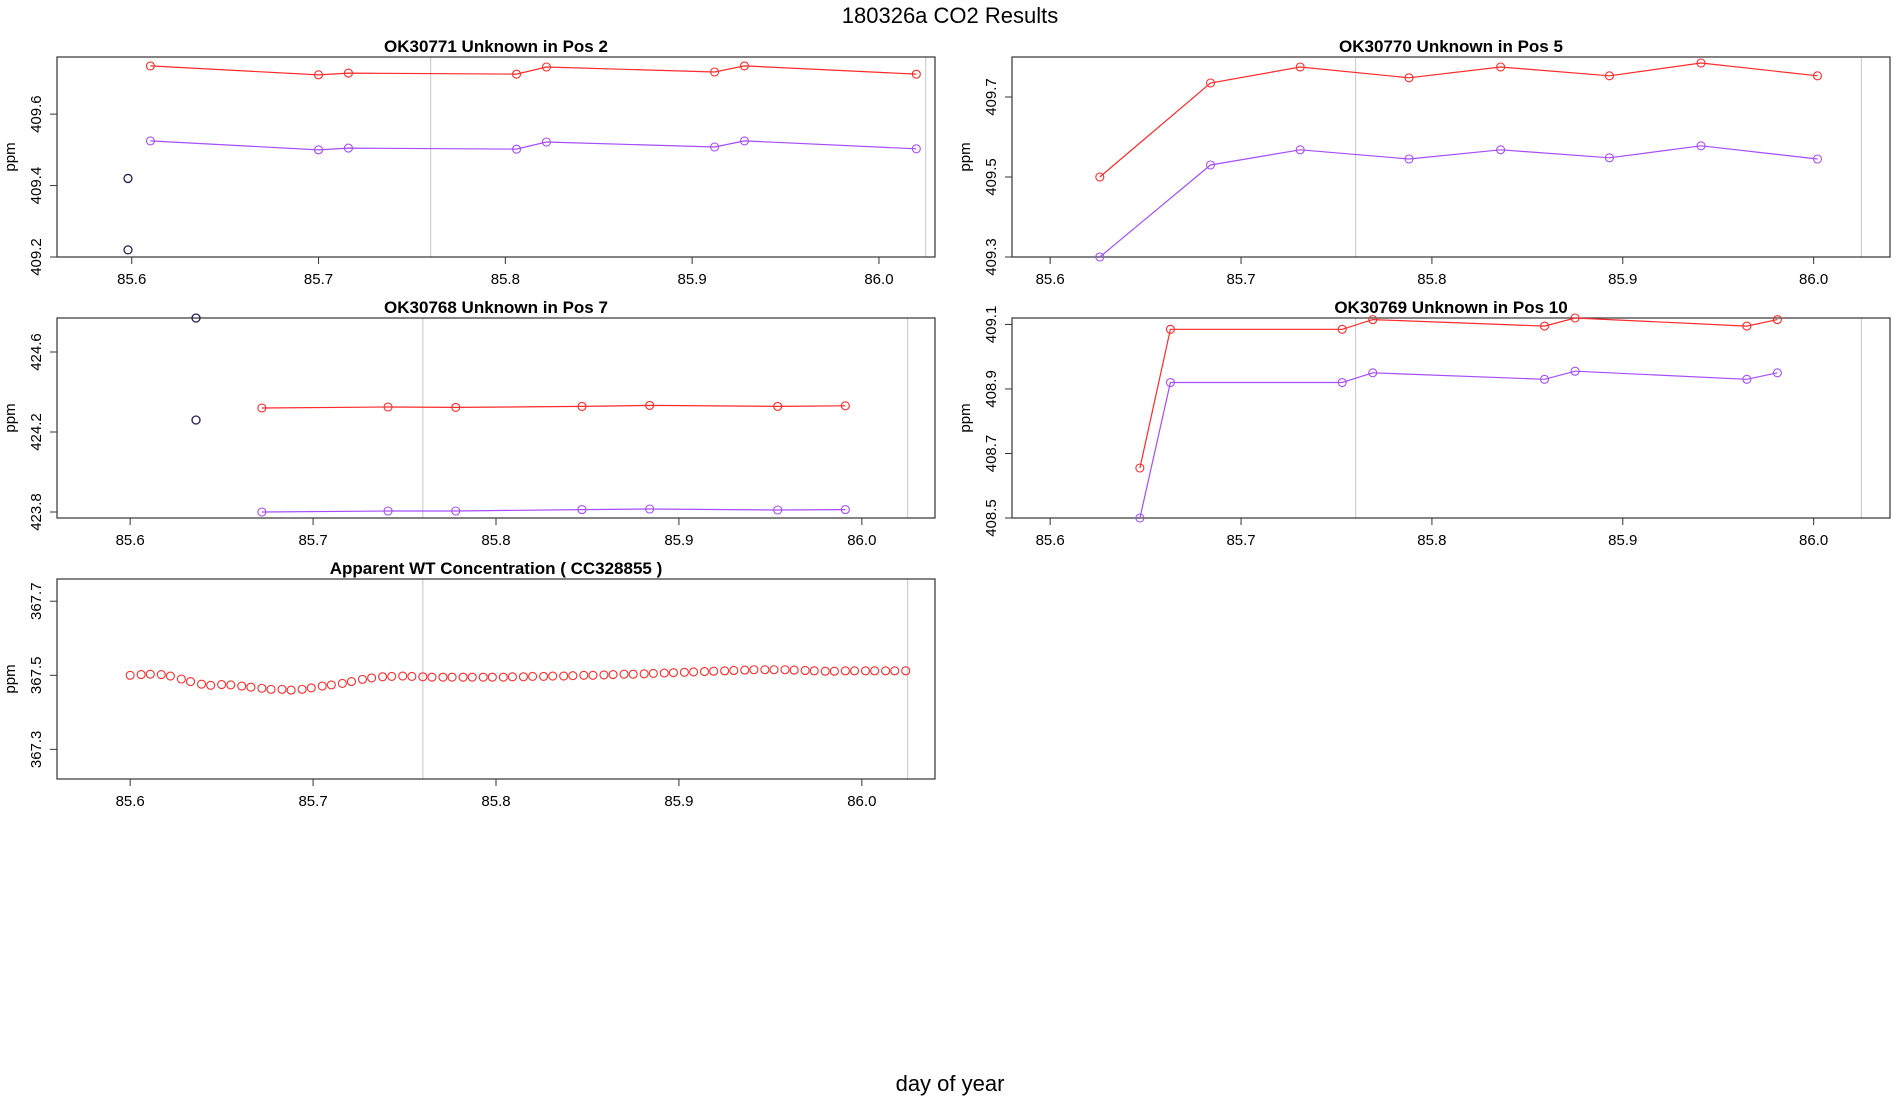 This screenshot has width=1900, height=1100. Describe the element at coordinates (36, 186) in the screenshot. I see `y-tick-label: 409.4` at that location.